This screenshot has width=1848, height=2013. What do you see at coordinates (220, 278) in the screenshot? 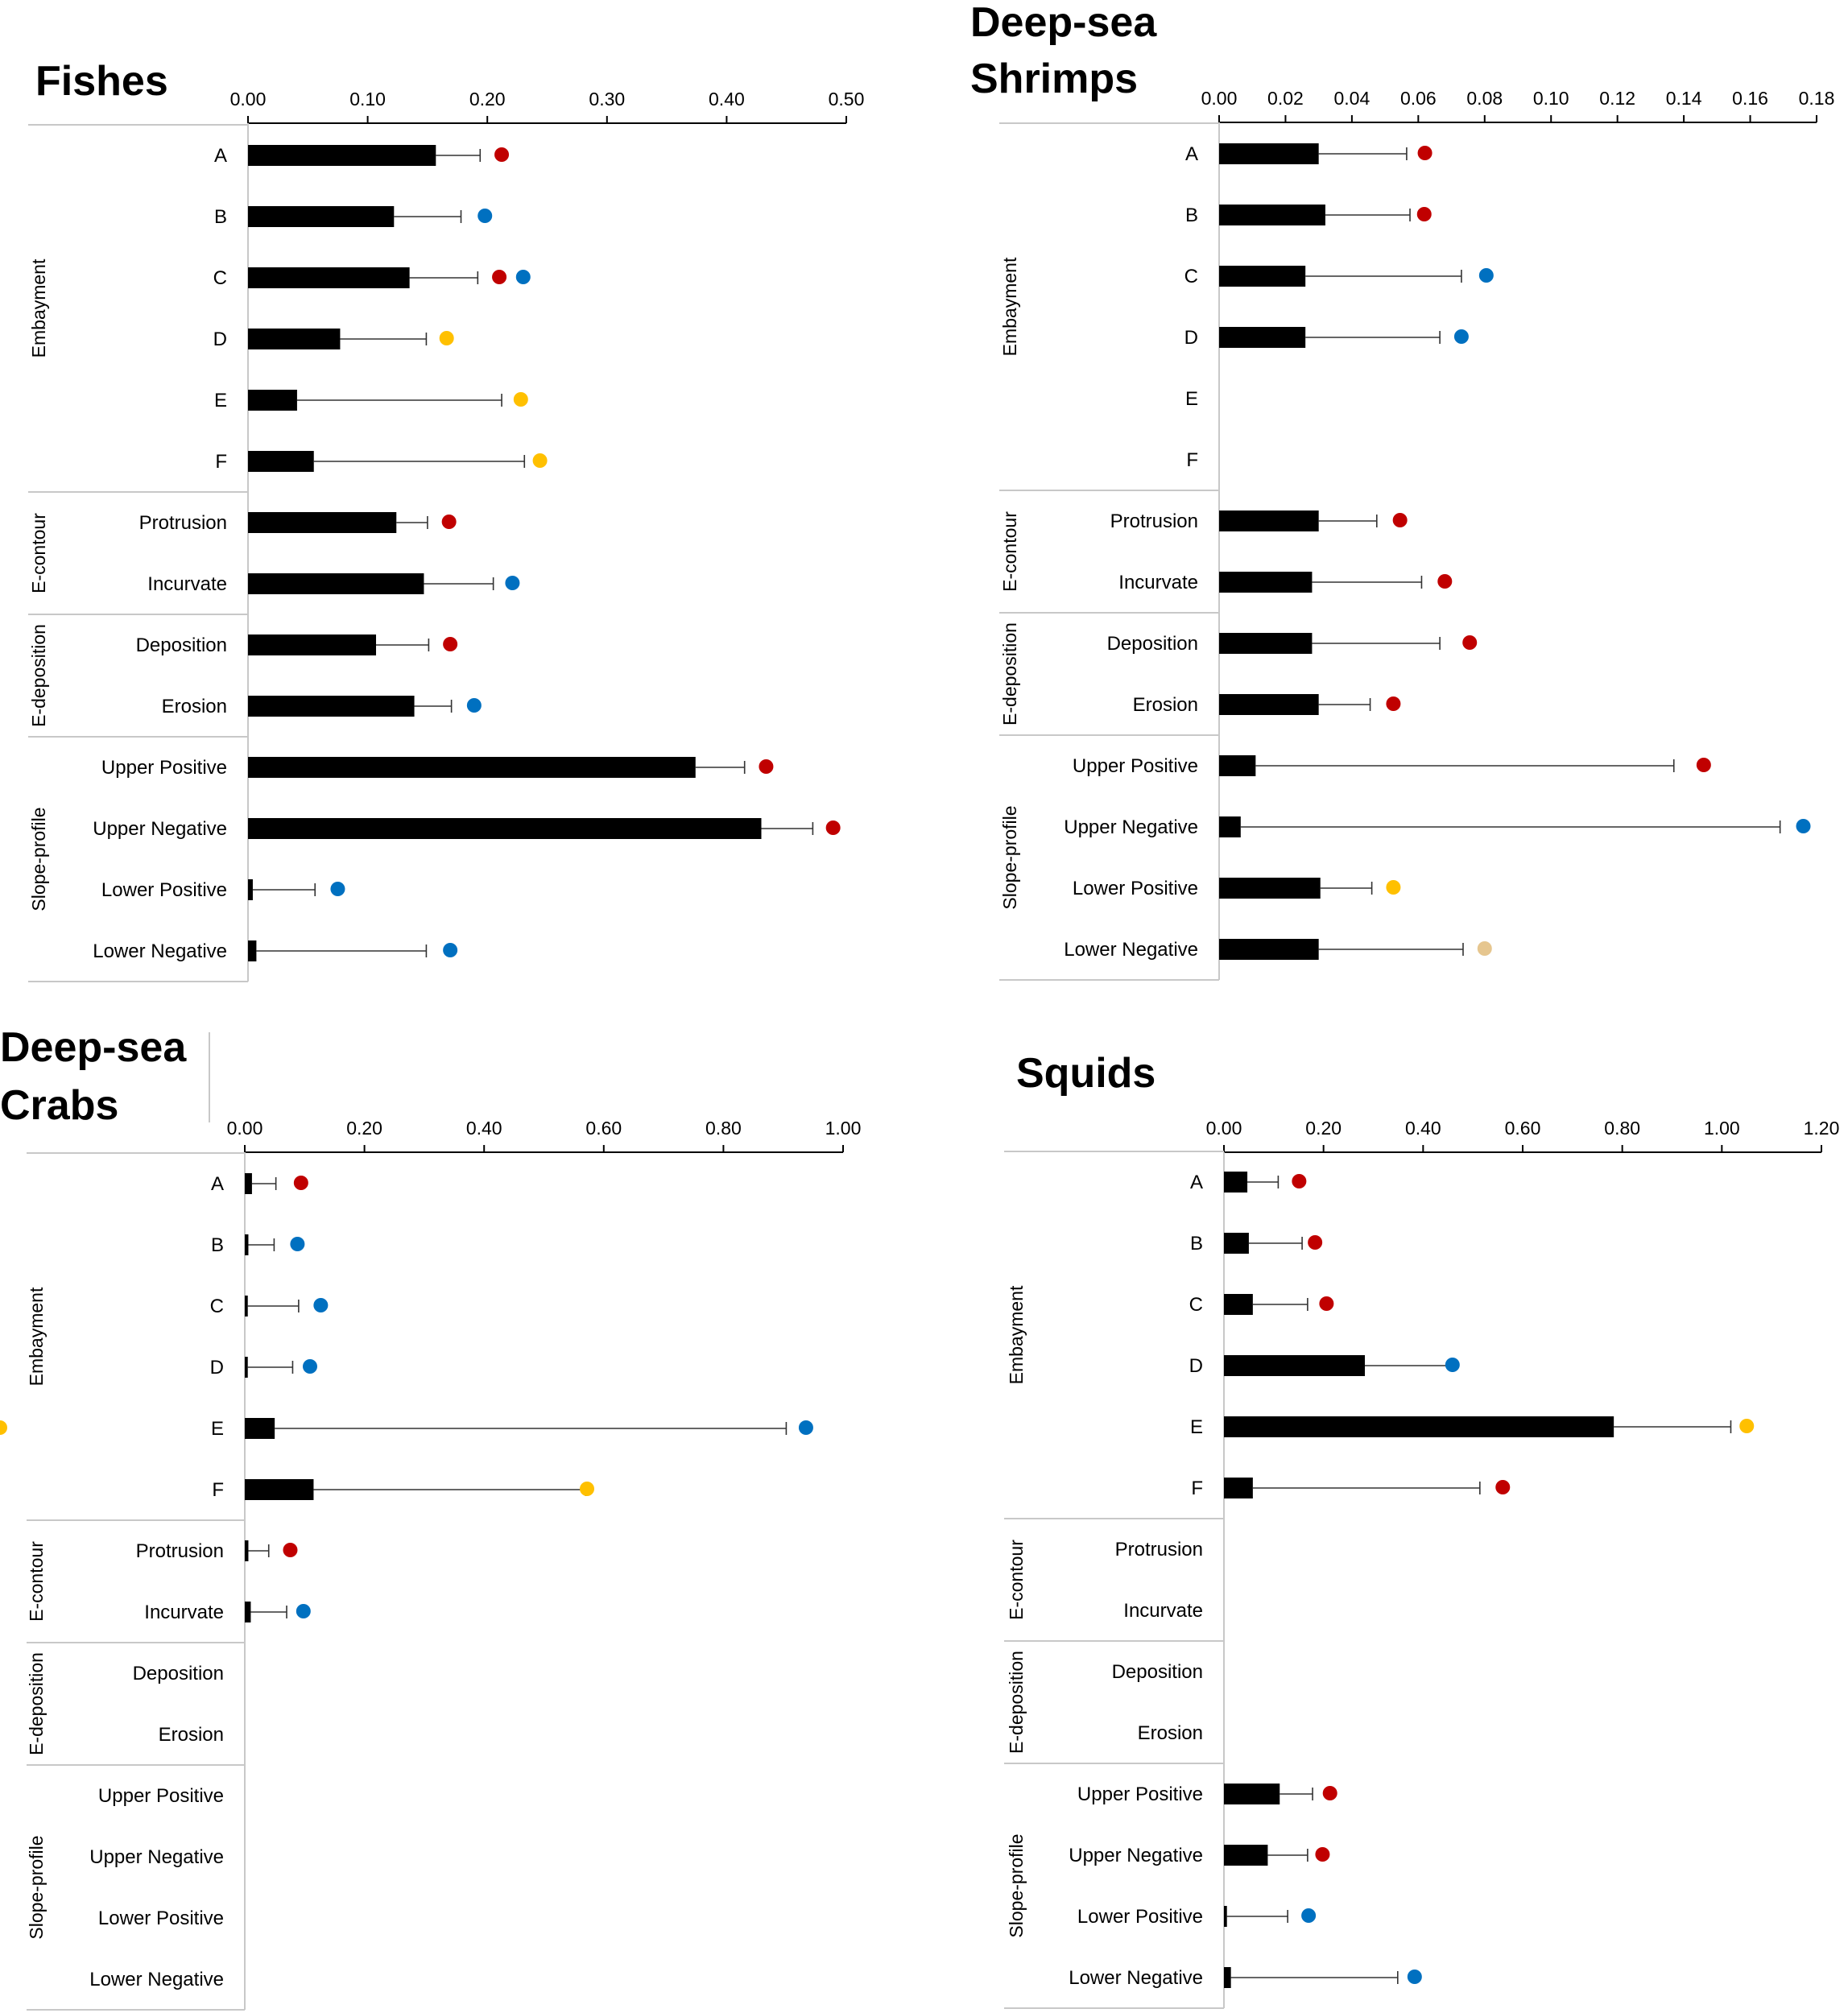
I see `category-label: C` at bounding box center [220, 278].